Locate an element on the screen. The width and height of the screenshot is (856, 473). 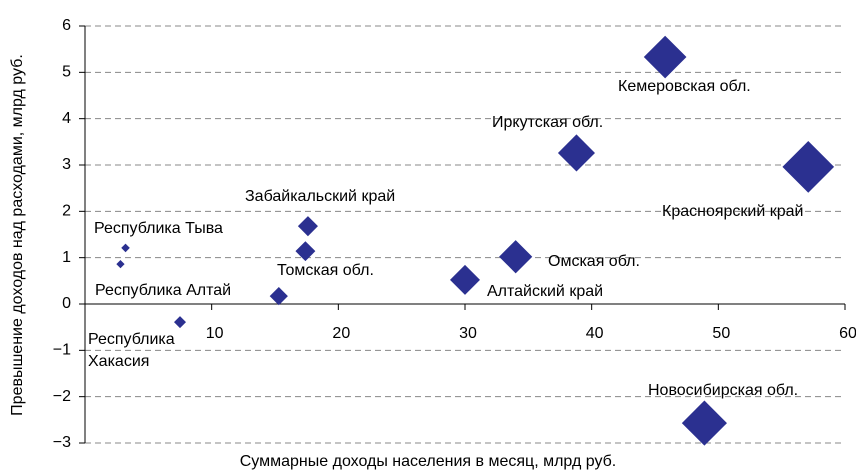
point-label: Республика Тыва is located at coordinates (158, 228).